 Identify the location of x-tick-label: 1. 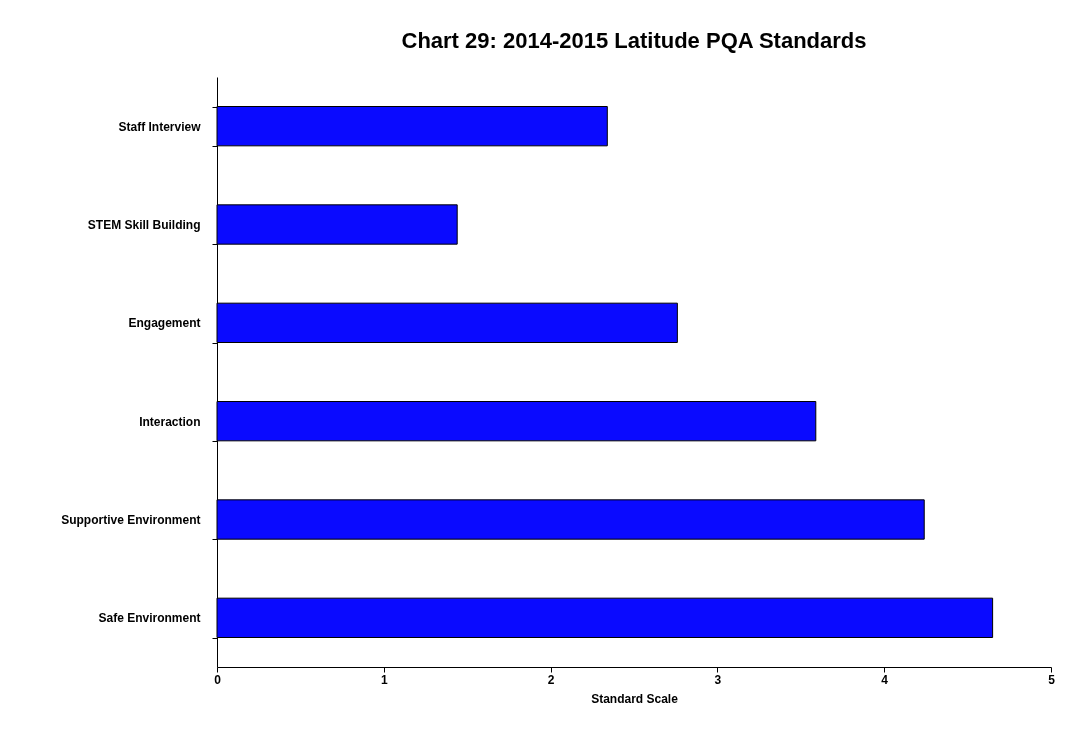
(384, 679).